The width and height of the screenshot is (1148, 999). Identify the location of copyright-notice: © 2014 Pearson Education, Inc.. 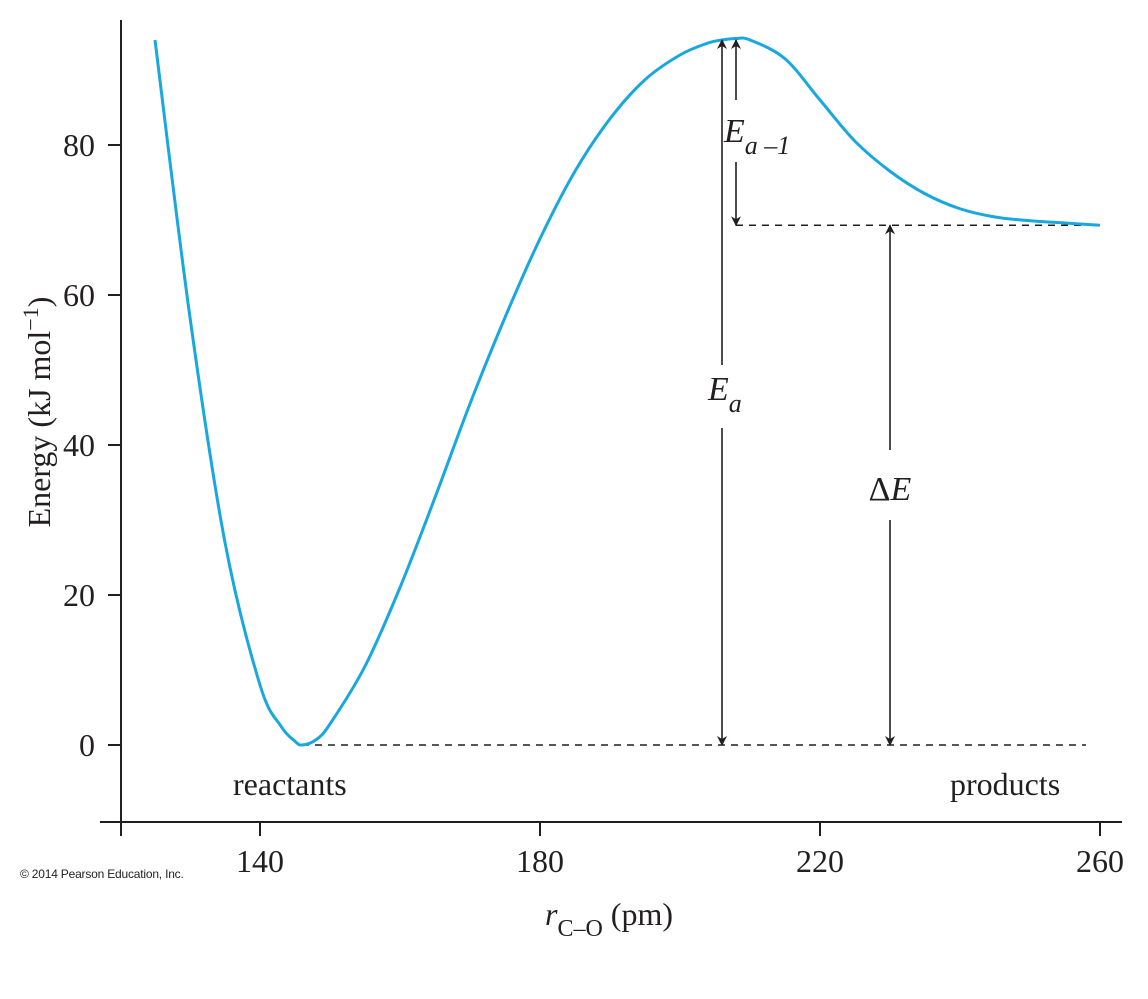
(102, 874).